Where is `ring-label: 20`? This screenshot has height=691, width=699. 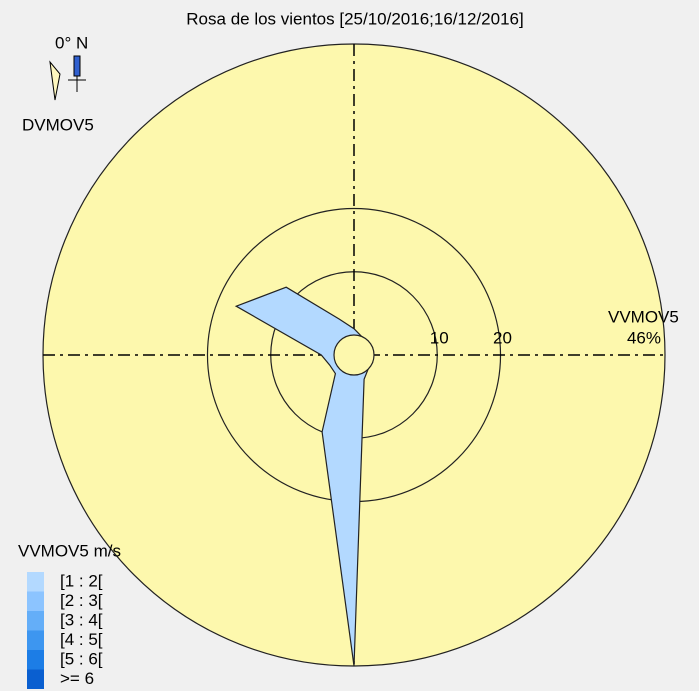 ring-label: 20 is located at coordinates (502, 337).